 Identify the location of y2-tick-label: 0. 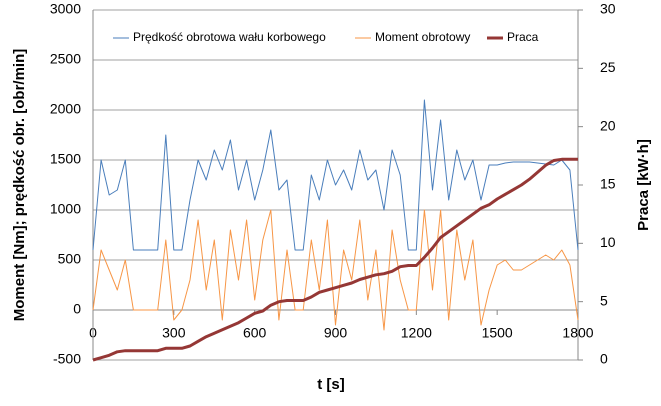
(604, 359).